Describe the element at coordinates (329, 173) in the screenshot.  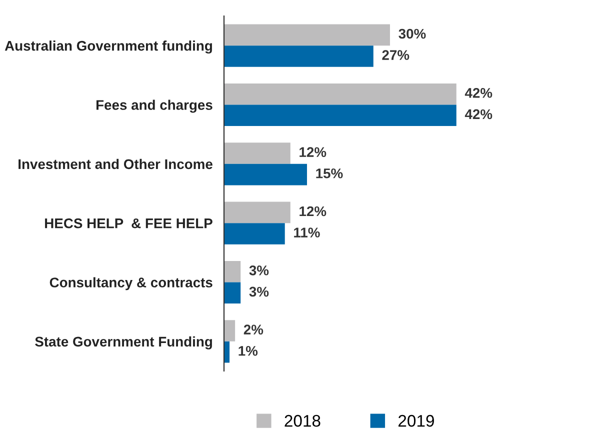
I see `data-label: 15%` at that location.